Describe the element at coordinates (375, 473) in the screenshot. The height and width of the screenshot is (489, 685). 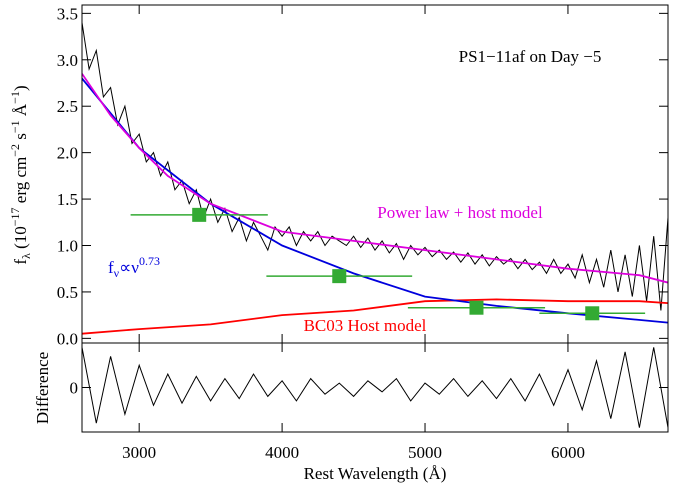
I see `x-axis-label: Rest Wavelength (Å)` at that location.